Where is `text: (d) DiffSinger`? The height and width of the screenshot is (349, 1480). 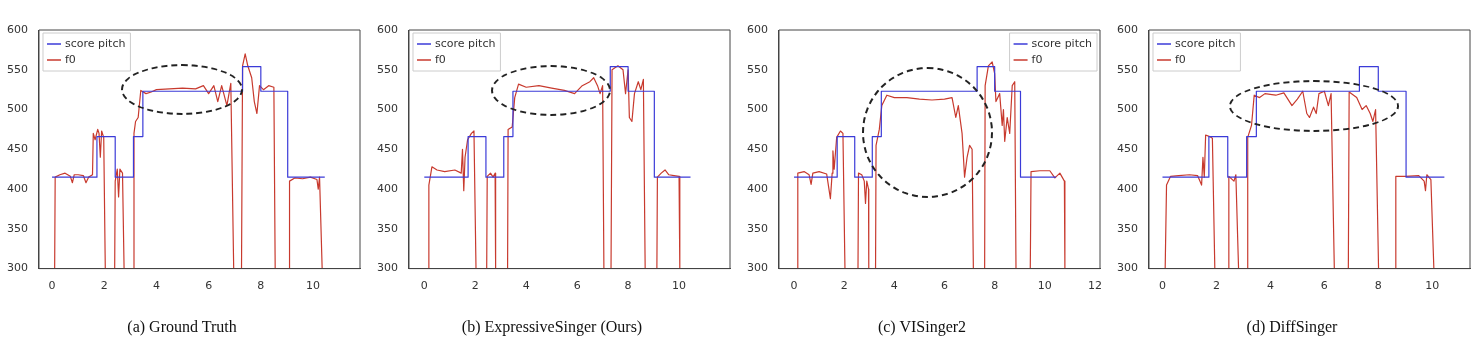
text: (d) DiffSinger is located at coordinates (1292, 326).